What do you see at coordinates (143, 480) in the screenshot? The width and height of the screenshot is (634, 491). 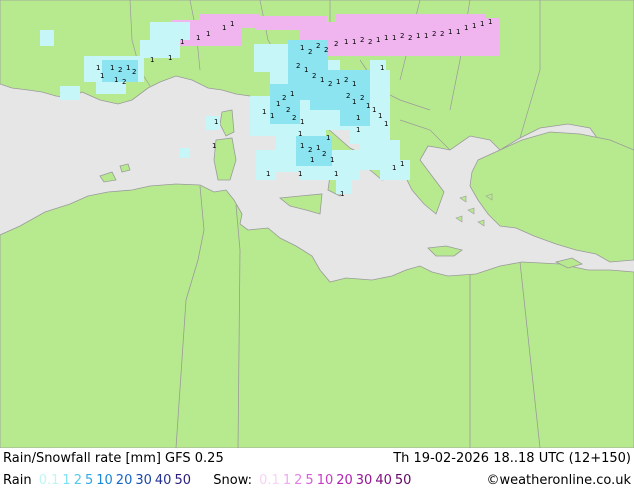 I see `rain-legend-item: 30` at bounding box center [143, 480].